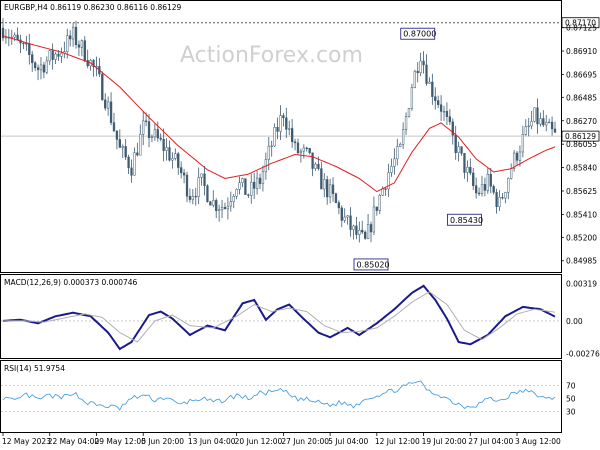 The height and width of the screenshot is (450, 600). Describe the element at coordinates (581, 121) in the screenshot. I see `price-y-tick-label: 0.86270` at that location.